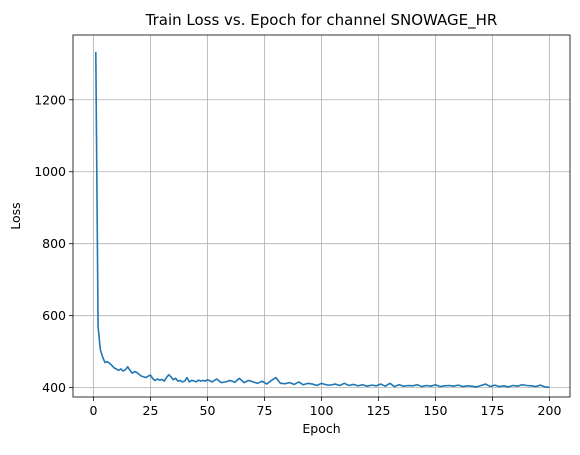 The image size is (580, 455). Describe the element at coordinates (436, 410) in the screenshot. I see `x-tick-label: 150` at that location.